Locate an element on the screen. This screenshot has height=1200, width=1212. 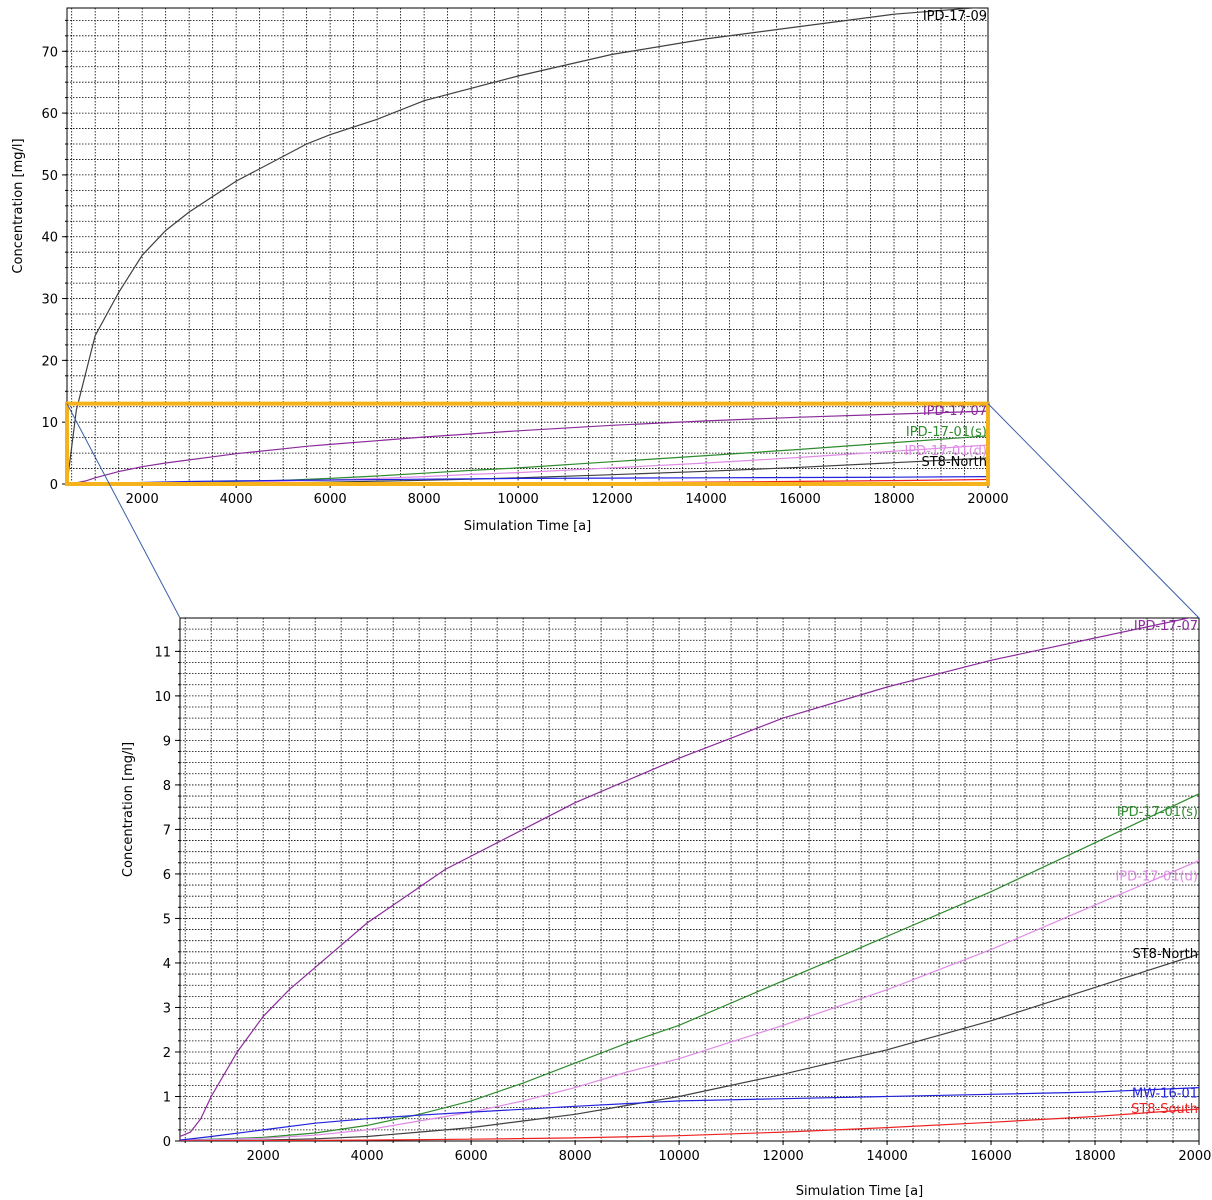
zoom-ytick-label: 2 is located at coordinates (167, 1053).